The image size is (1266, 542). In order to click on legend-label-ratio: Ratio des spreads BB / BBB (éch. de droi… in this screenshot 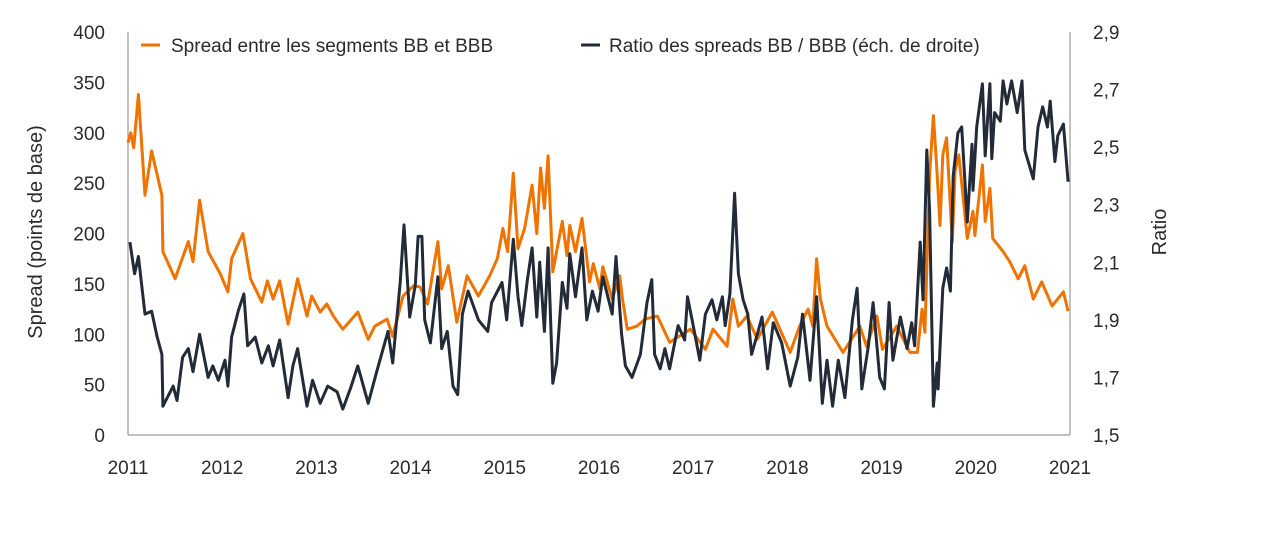, I will do `click(794, 46)`.